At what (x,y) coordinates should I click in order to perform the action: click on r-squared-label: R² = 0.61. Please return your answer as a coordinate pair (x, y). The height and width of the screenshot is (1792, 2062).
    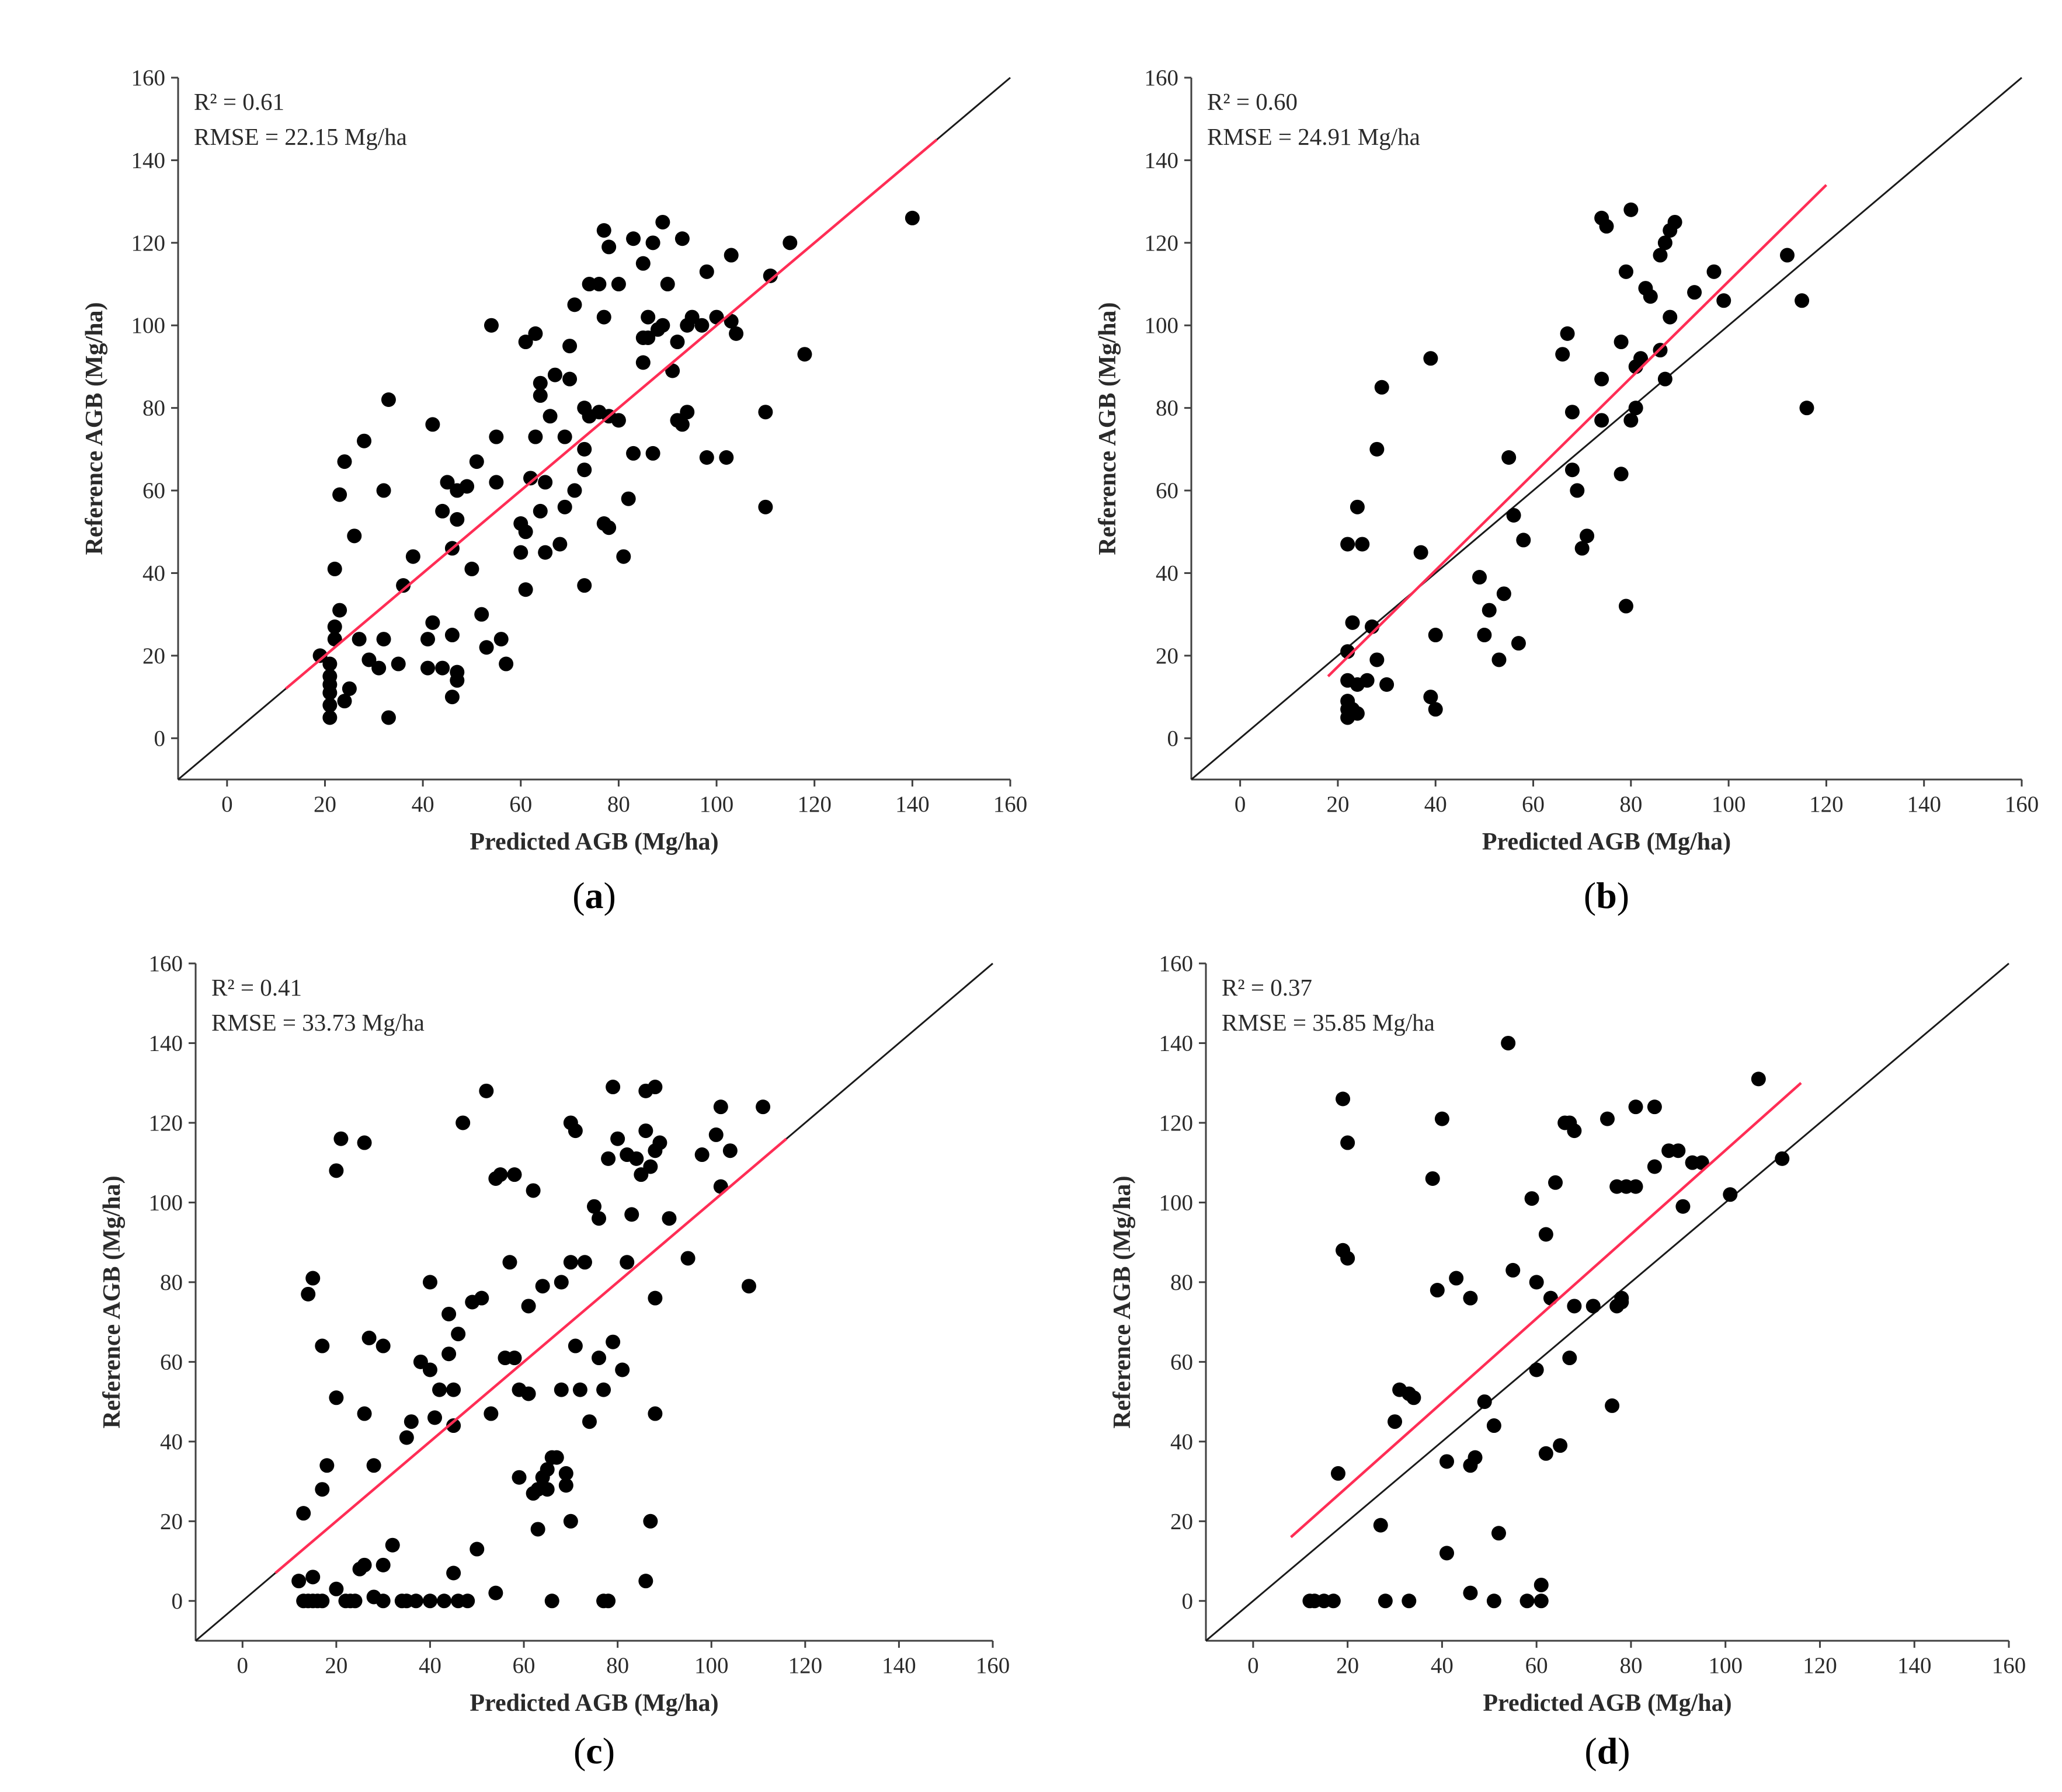
    Looking at the image, I should click on (239, 101).